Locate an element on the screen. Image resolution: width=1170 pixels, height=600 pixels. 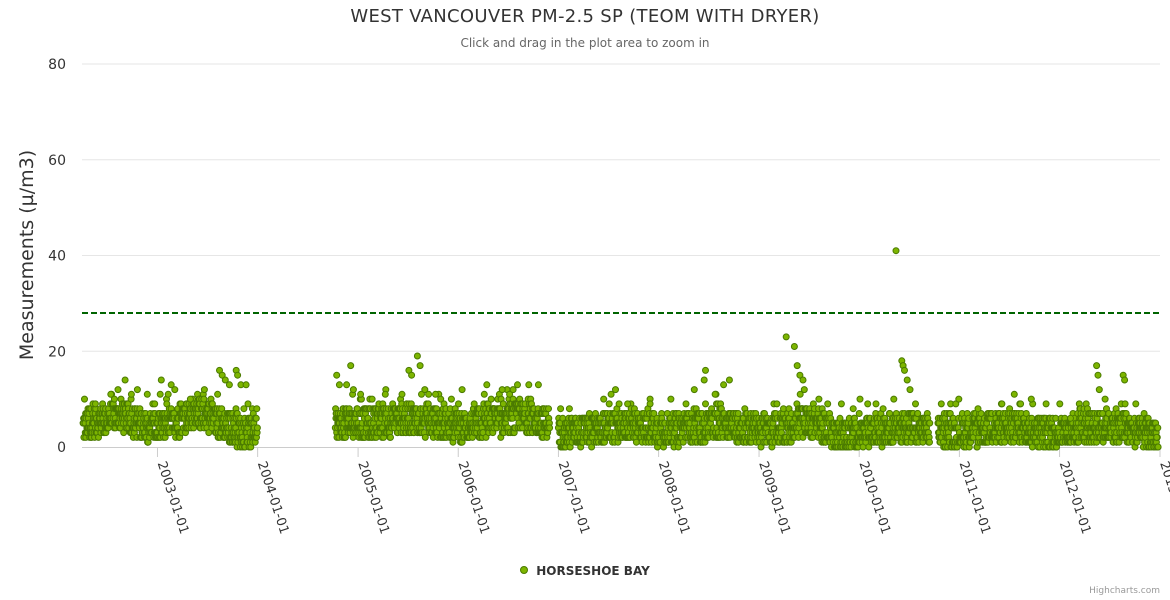
legend-item-label: HORSESHOE BAY is located at coordinates (593, 571).